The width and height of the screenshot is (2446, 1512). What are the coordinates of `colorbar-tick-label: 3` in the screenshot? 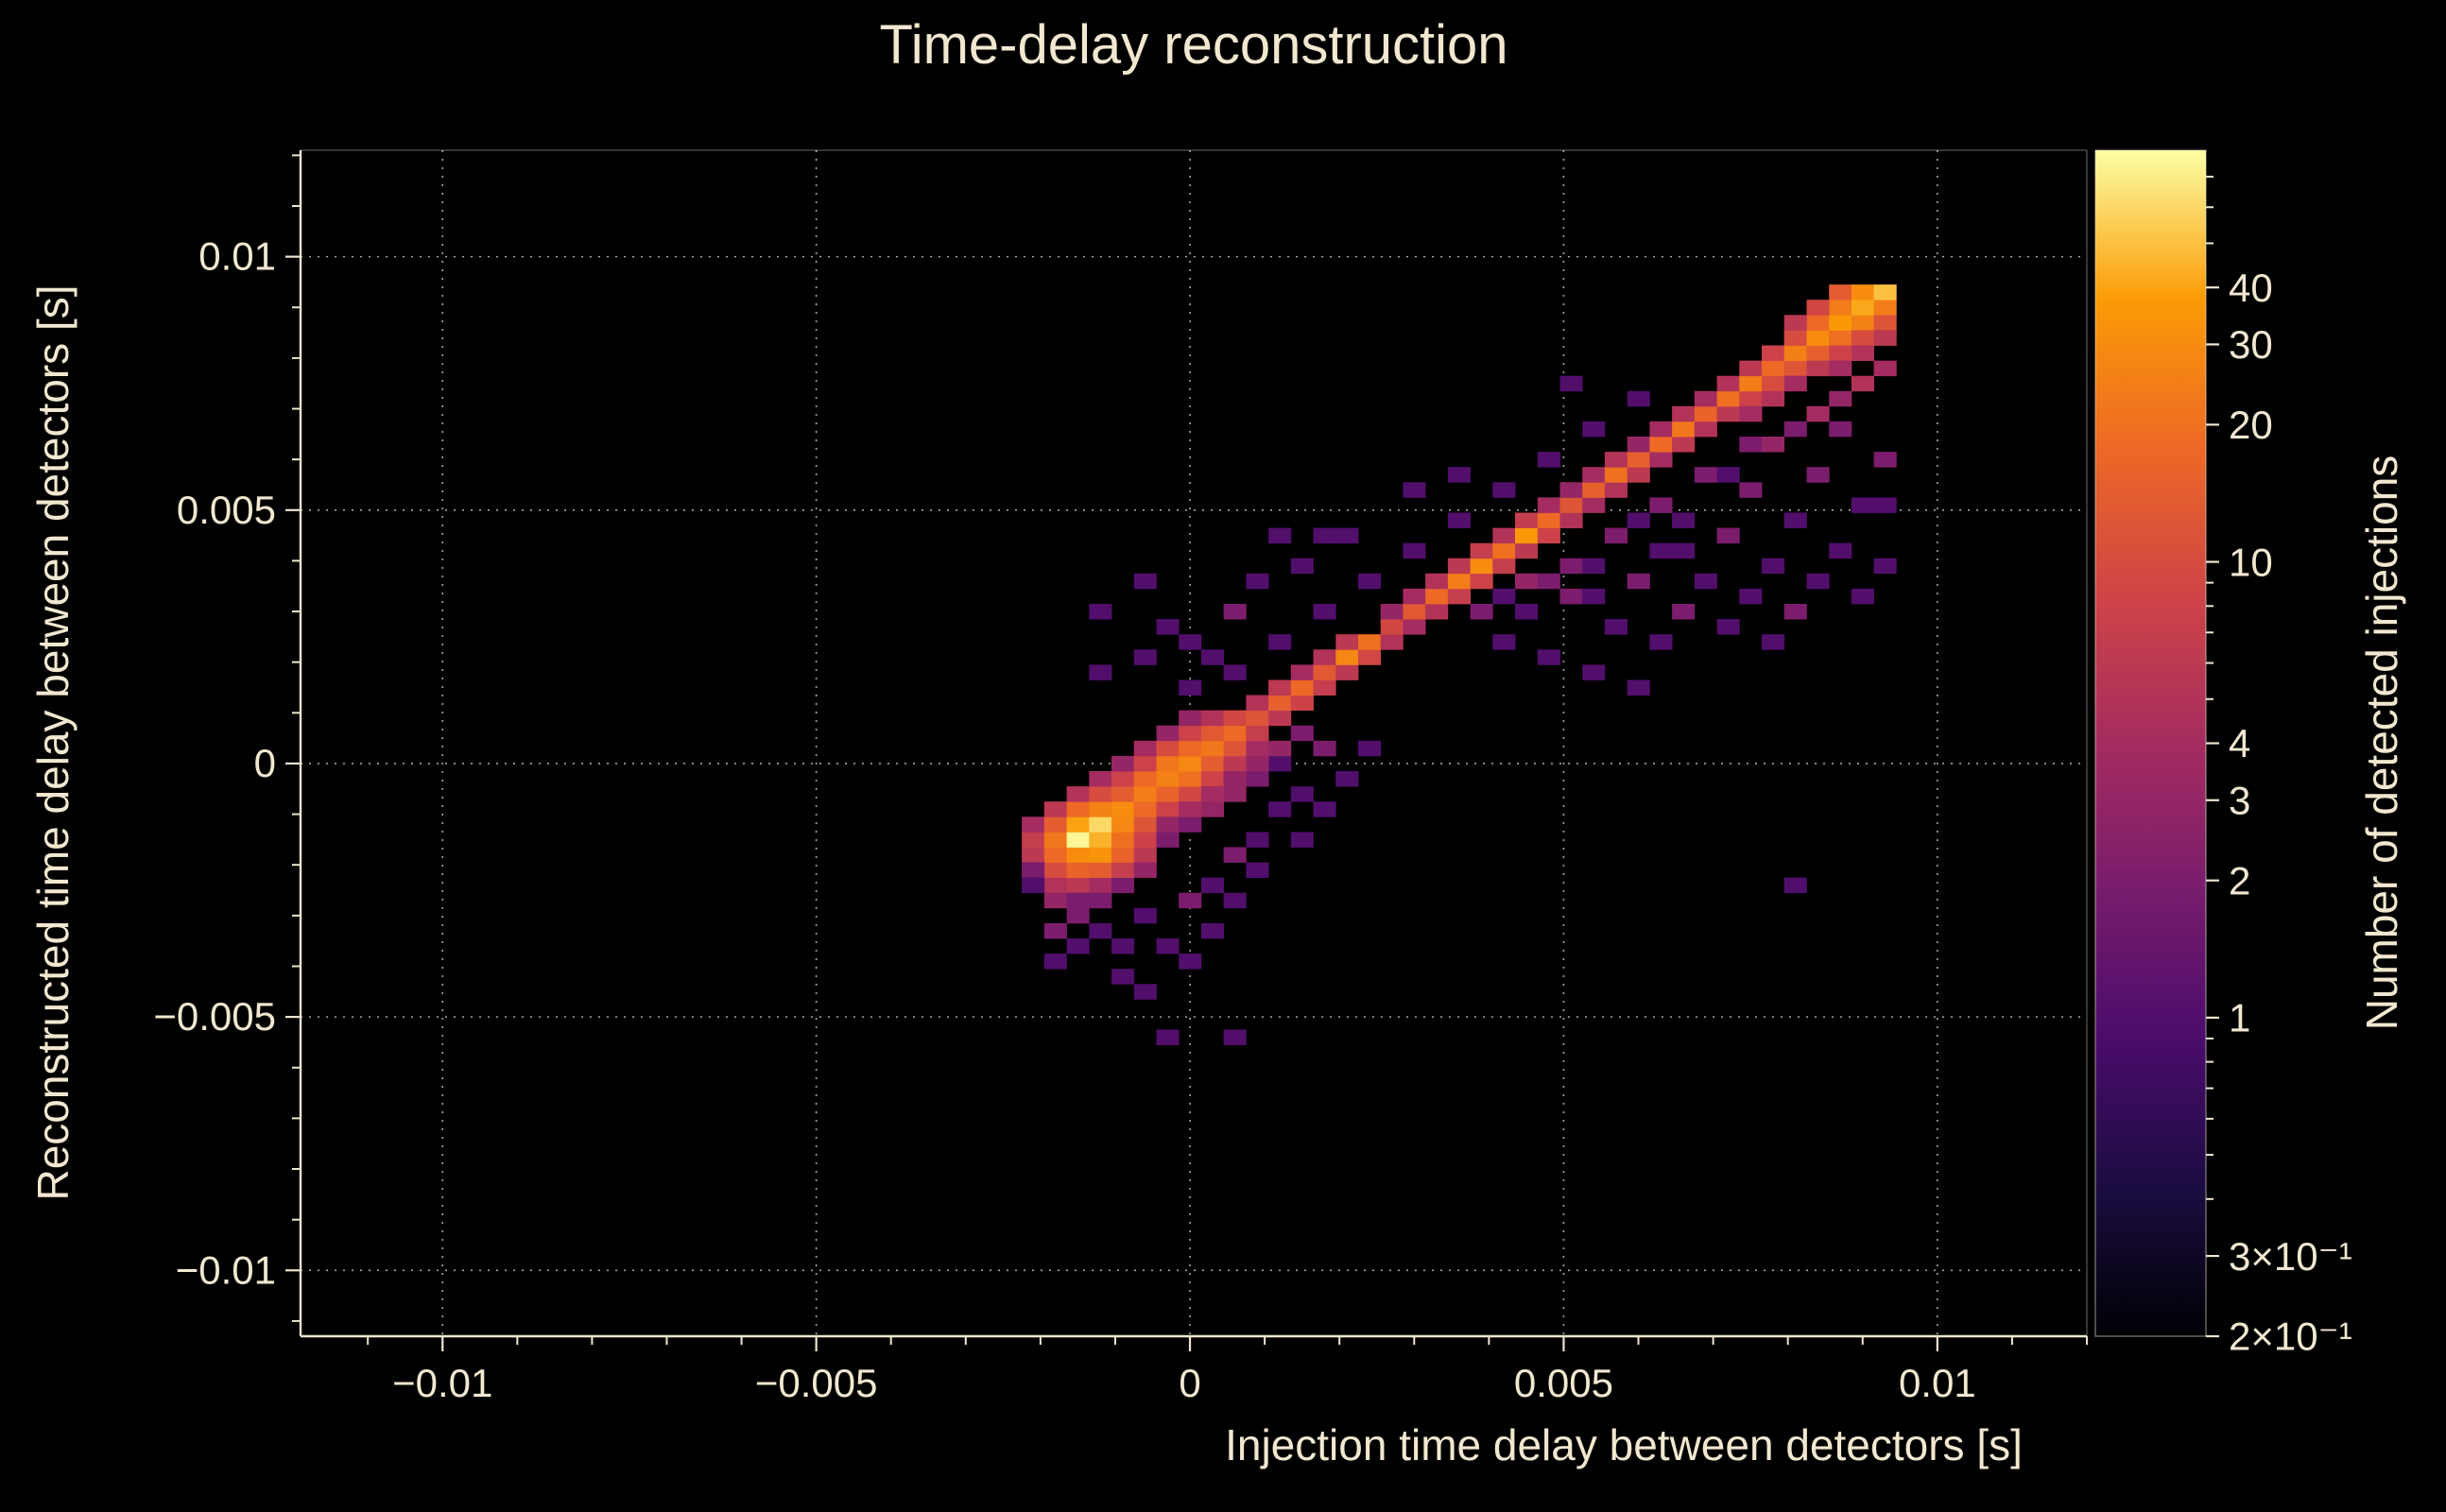 It's located at (2239, 800).